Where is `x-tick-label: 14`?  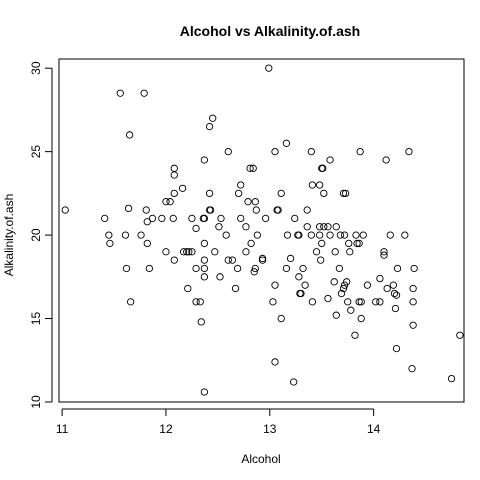 x-tick-label: 14 is located at coordinates (374, 429).